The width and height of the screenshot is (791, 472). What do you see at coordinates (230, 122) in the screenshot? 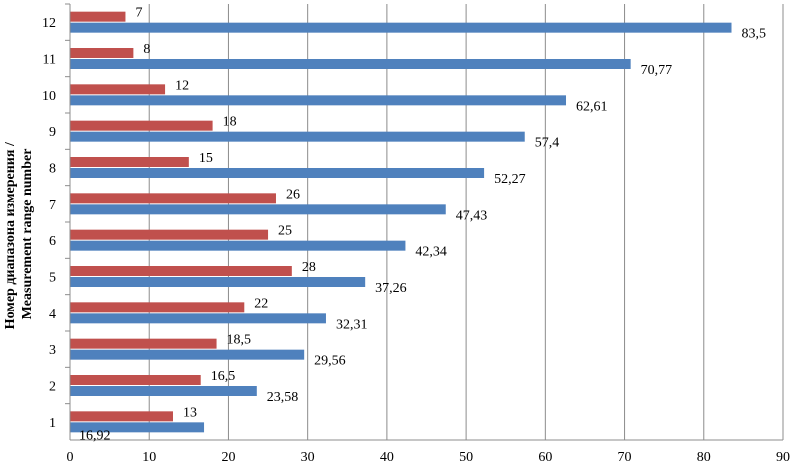
I see `data-label-red: 18` at bounding box center [230, 122].